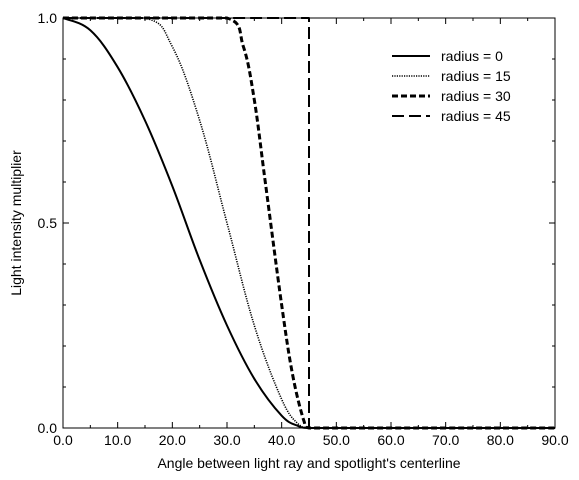 The image size is (579, 480). I want to click on y-tick-label: 0.0, so click(48, 428).